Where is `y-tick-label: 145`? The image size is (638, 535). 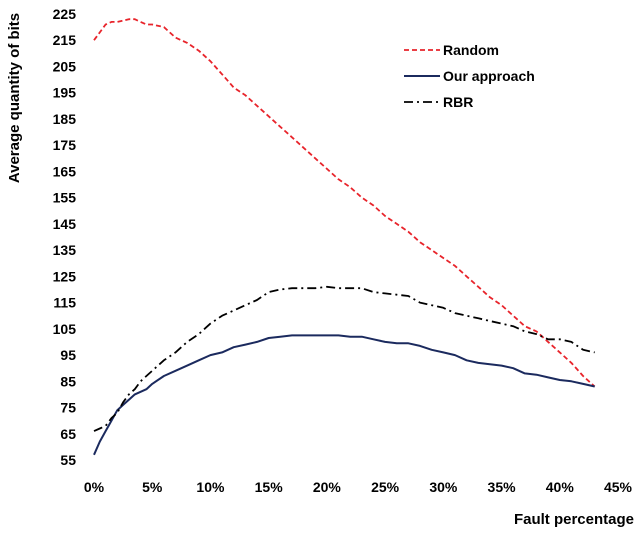 y-tick-label: 145 is located at coordinates (65, 224).